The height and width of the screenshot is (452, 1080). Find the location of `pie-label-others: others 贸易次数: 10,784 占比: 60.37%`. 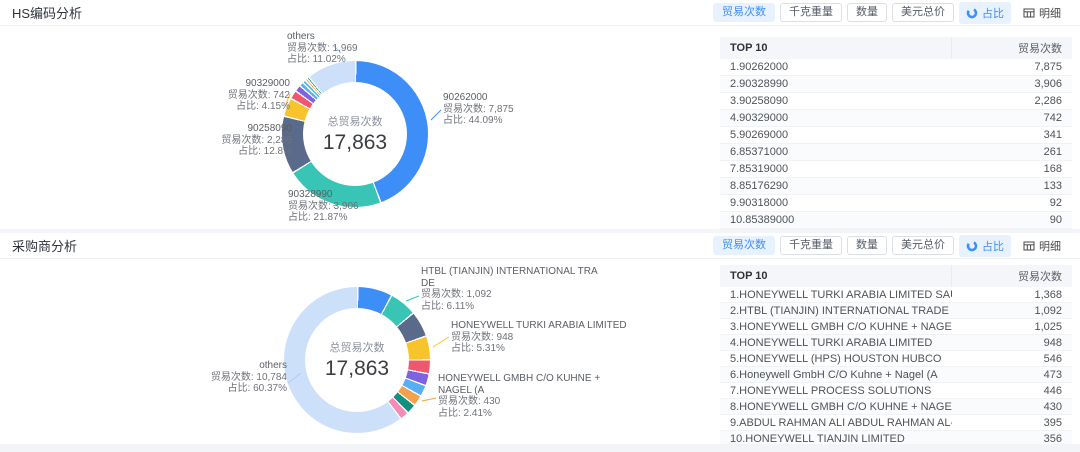

pie-label-others: others 贸易次数: 10,784 占比: 60.37% is located at coordinates (248, 377).